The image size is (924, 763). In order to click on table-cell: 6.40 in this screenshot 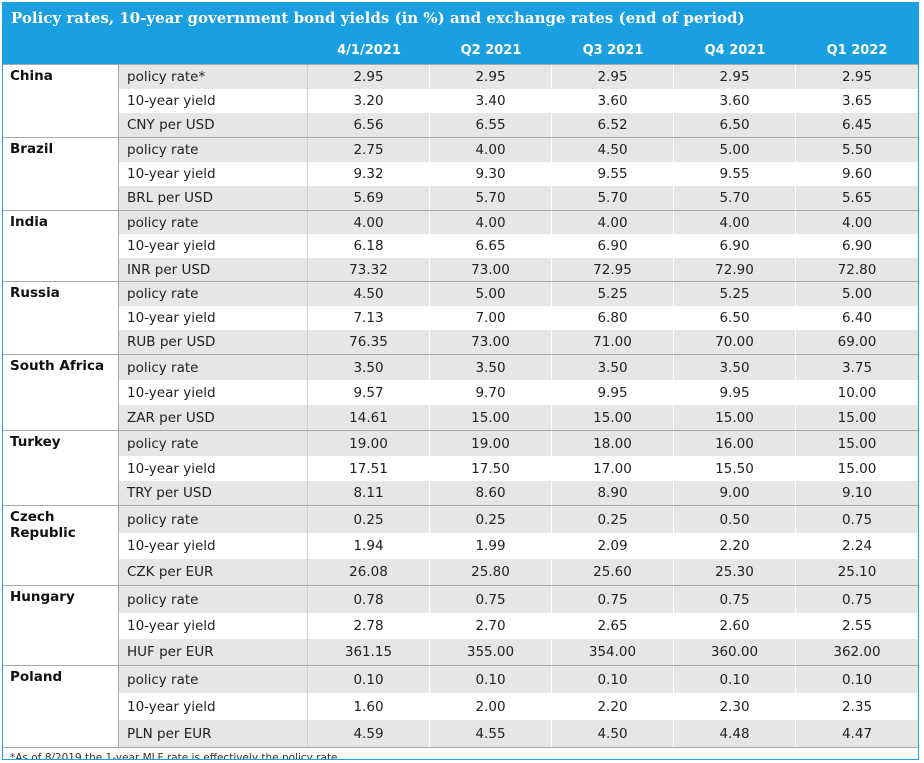, I will do `click(857, 318)`.